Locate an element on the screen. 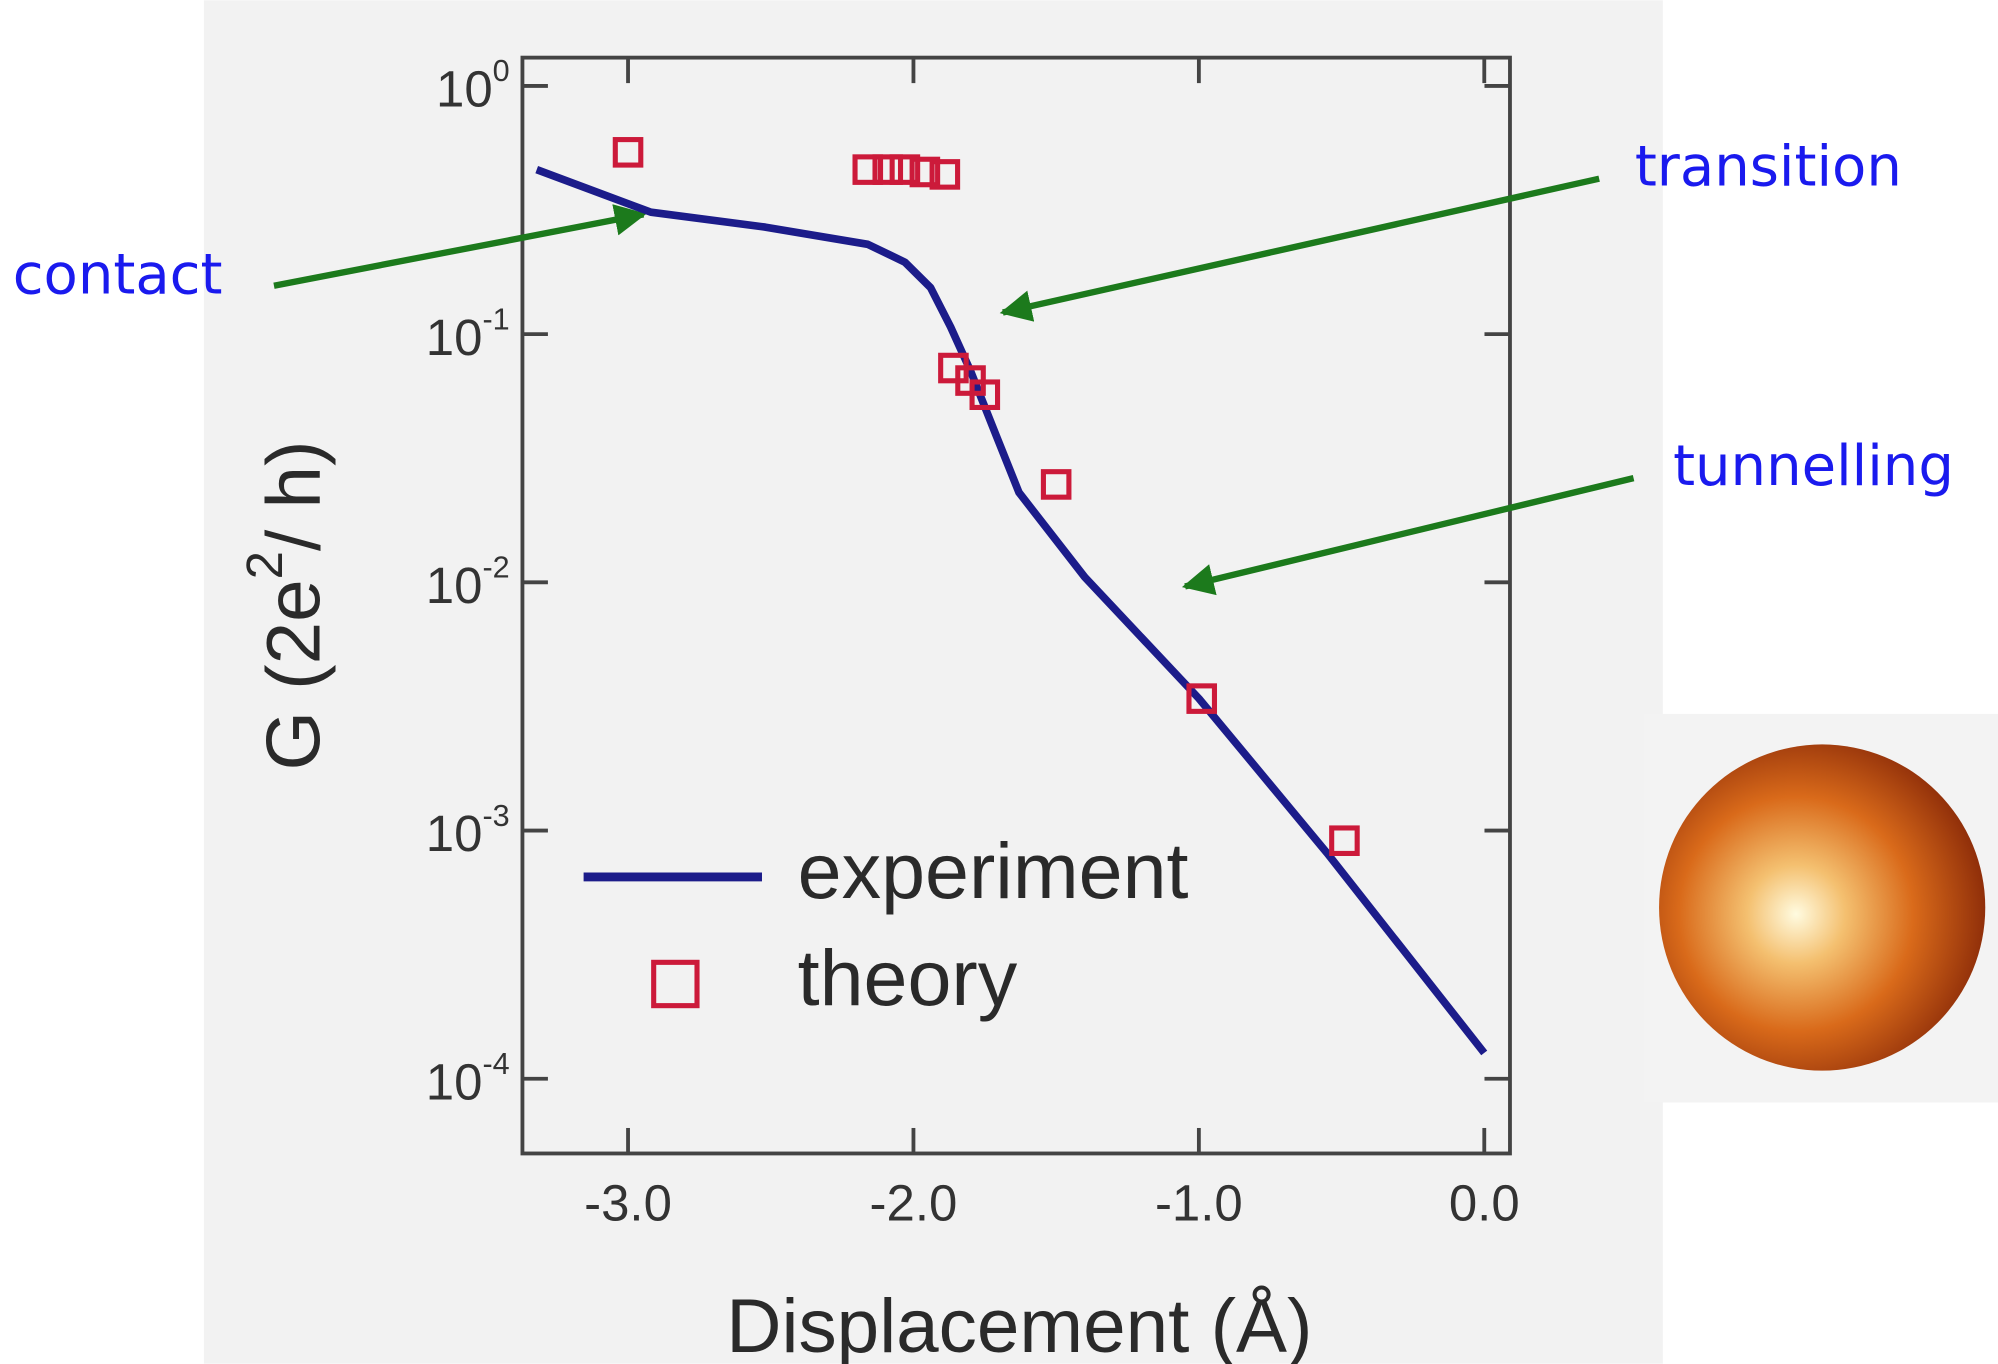 The width and height of the screenshot is (1998, 1364). x-tick-label: 0.0 is located at coordinates (1484, 1202).